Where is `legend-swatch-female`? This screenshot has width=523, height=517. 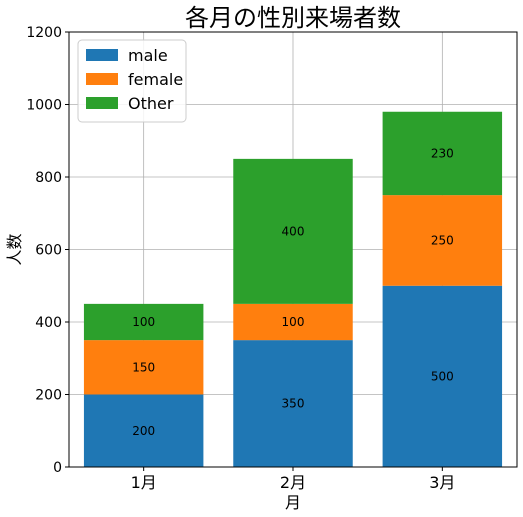 legend-swatch-female is located at coordinates (102, 79).